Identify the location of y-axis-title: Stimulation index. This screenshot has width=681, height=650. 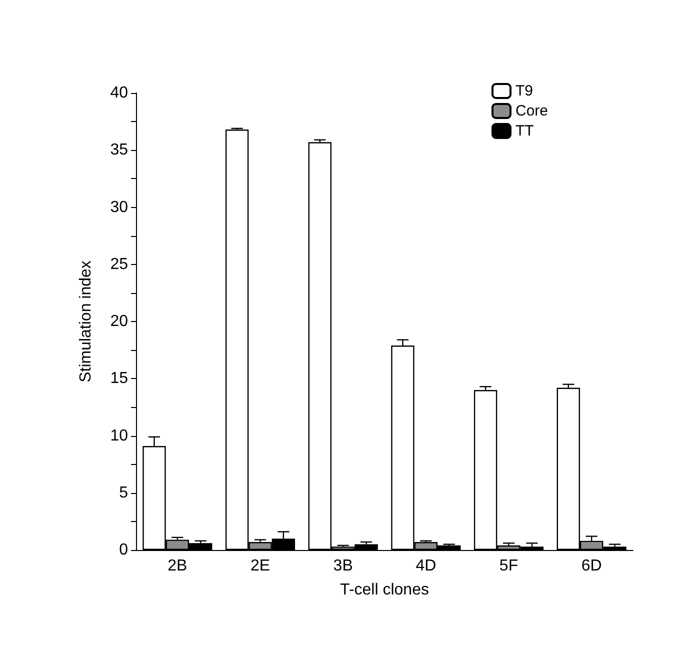
(86, 321).